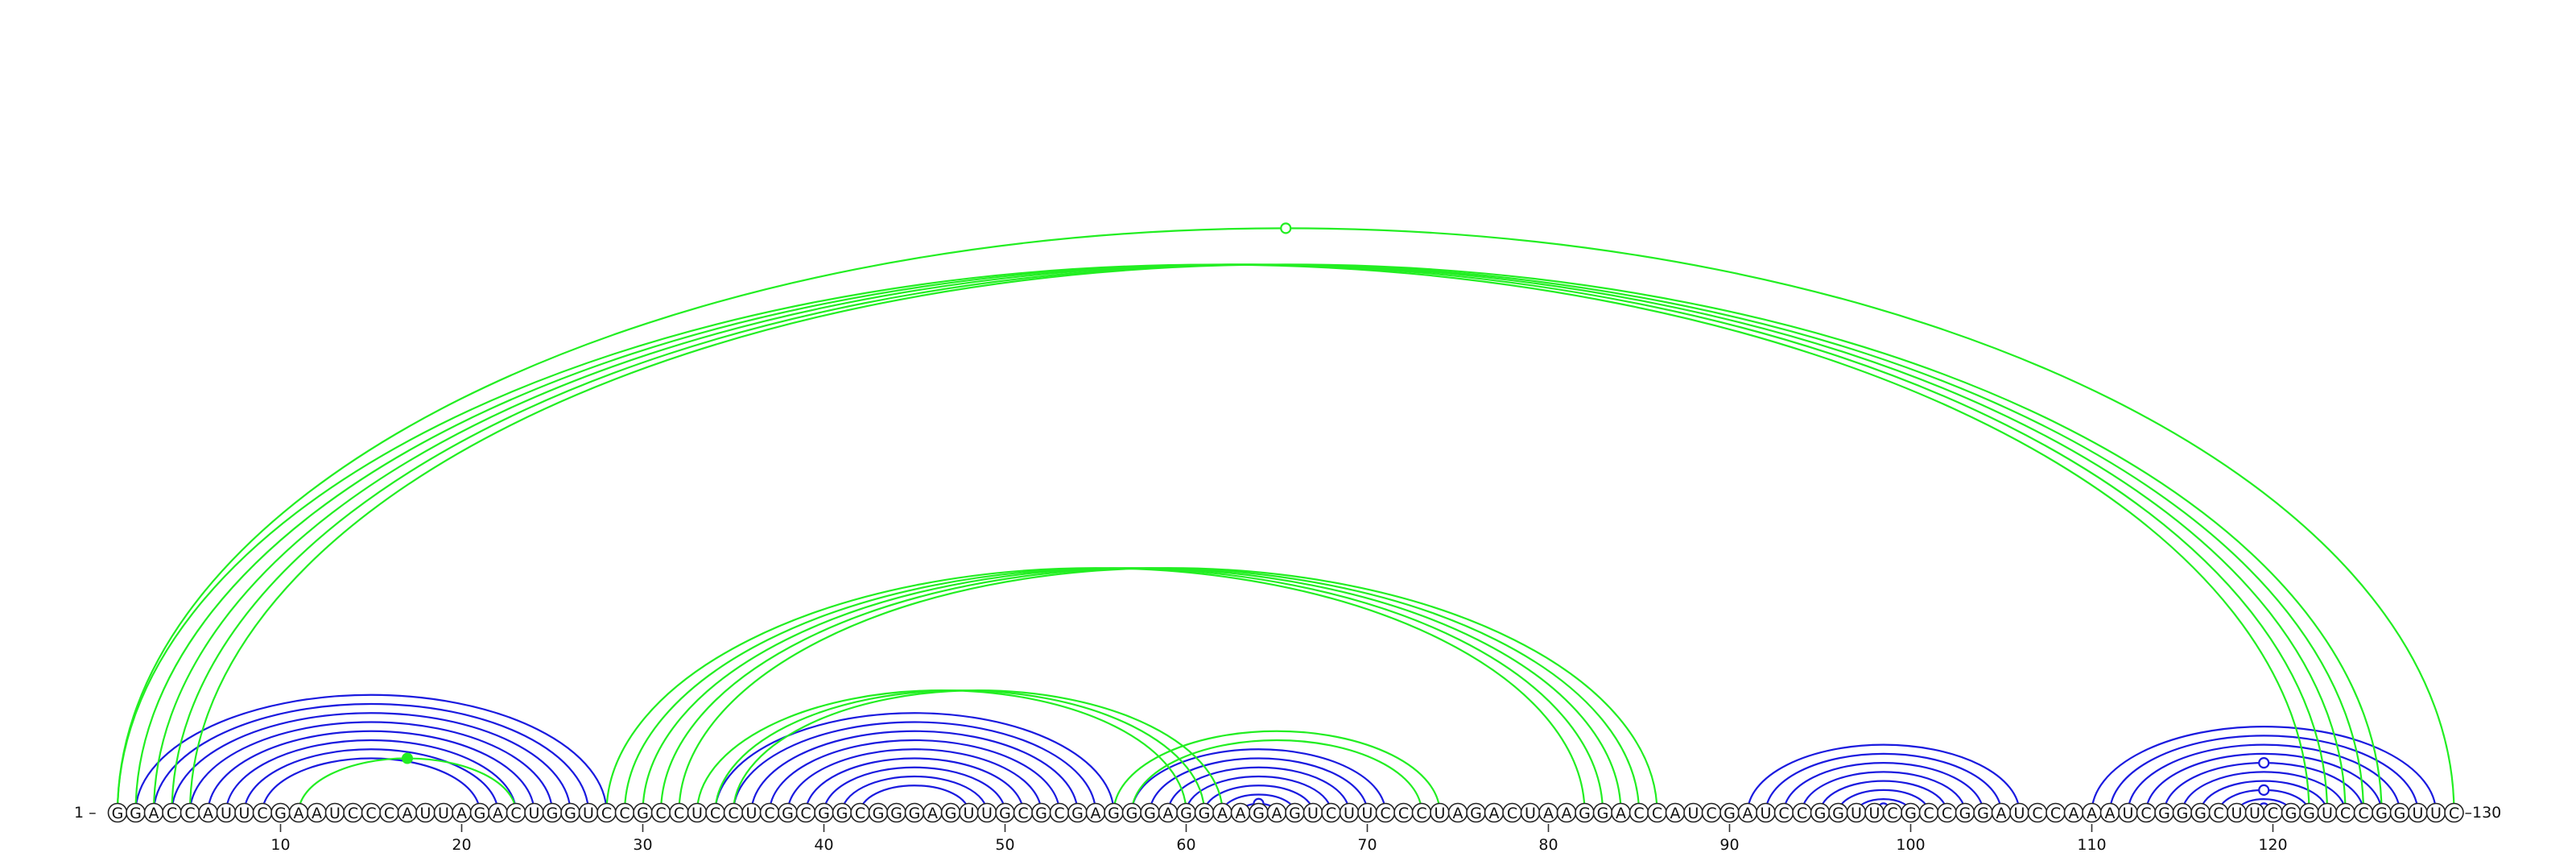  Describe the element at coordinates (407, 758) in the screenshot. I see `filled-marker` at that location.